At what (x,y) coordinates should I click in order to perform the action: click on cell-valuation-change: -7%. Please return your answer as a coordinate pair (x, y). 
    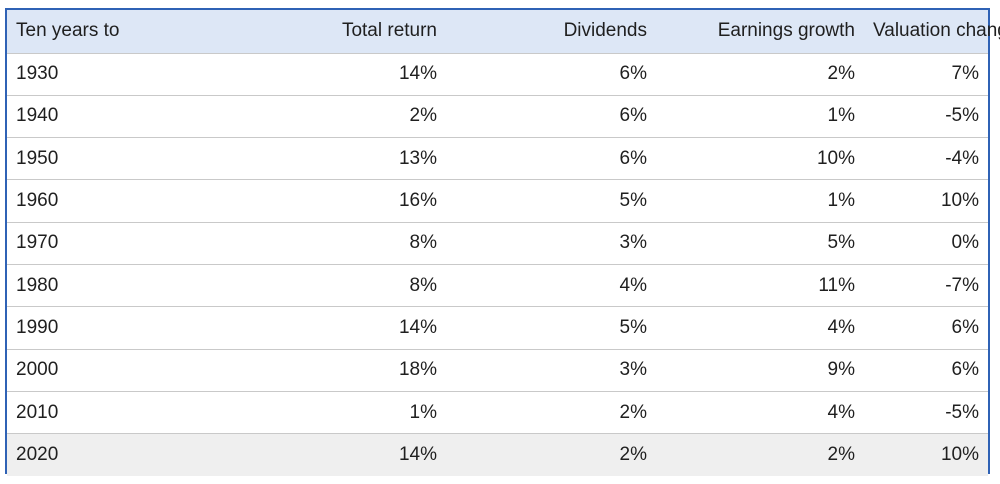
    Looking at the image, I should click on (962, 285).